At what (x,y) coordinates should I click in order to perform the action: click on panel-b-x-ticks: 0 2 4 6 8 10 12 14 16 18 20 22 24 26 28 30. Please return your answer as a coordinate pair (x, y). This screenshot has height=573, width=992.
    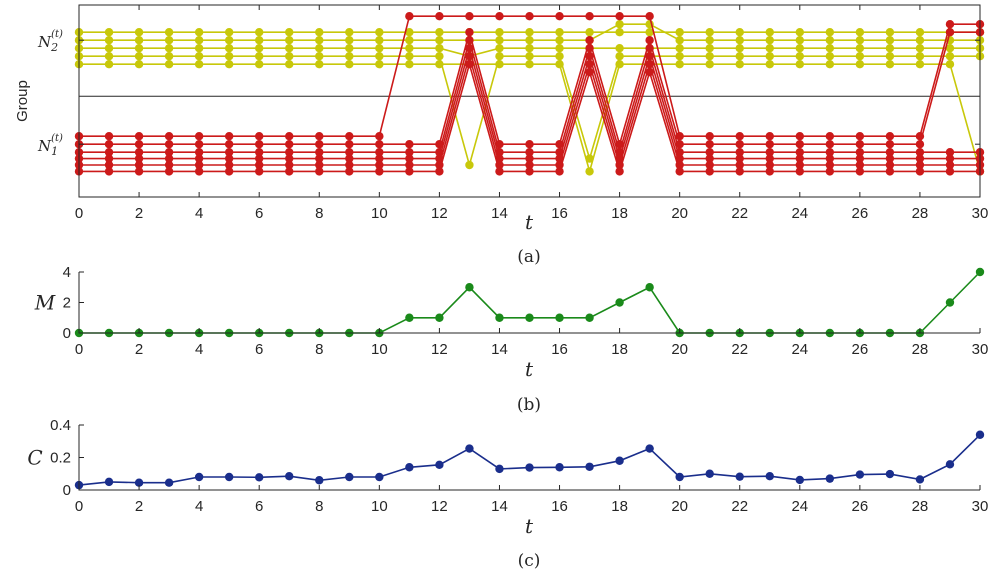
    Looking at the image, I should click on (531, 343).